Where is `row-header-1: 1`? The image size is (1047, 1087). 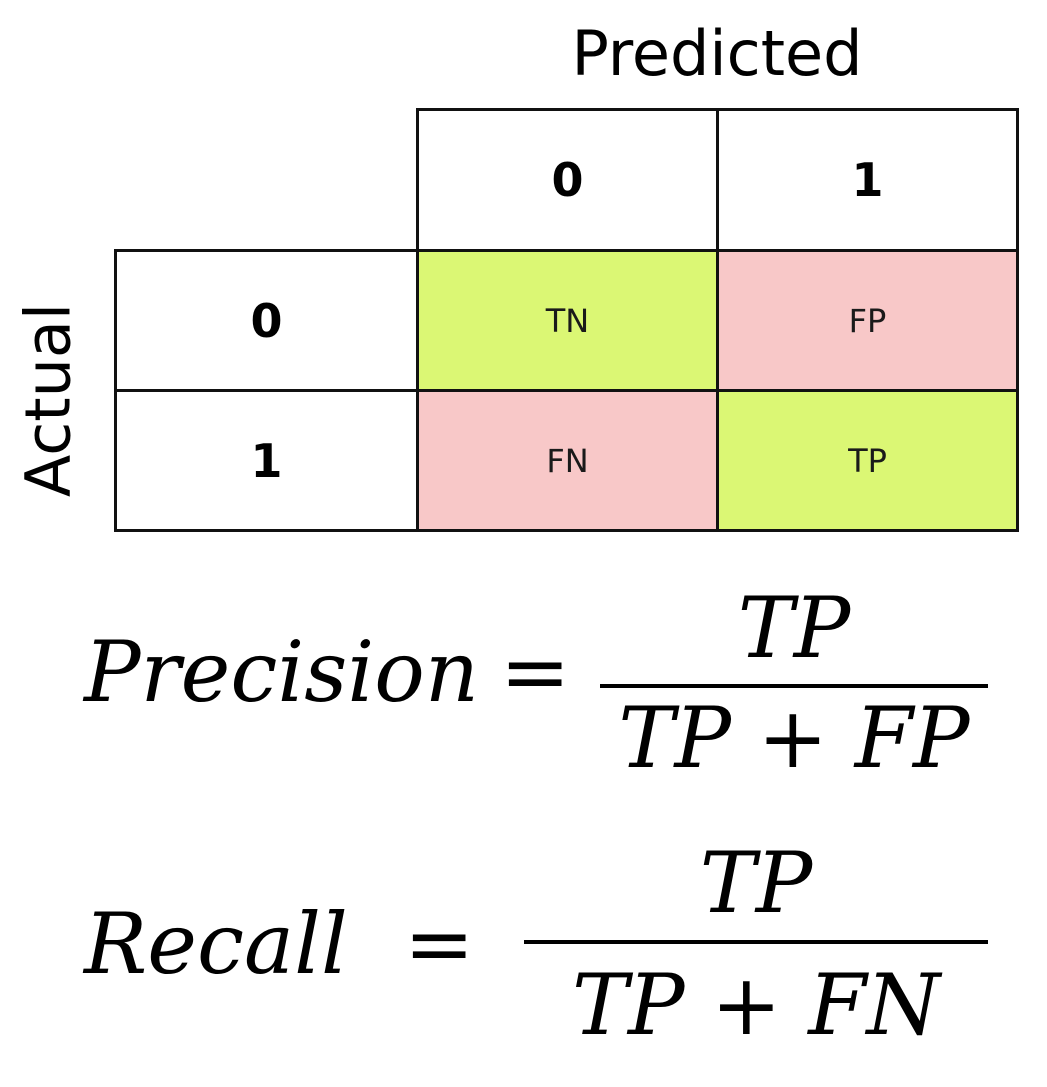
row-header-1: 1 is located at coordinates (266, 460).